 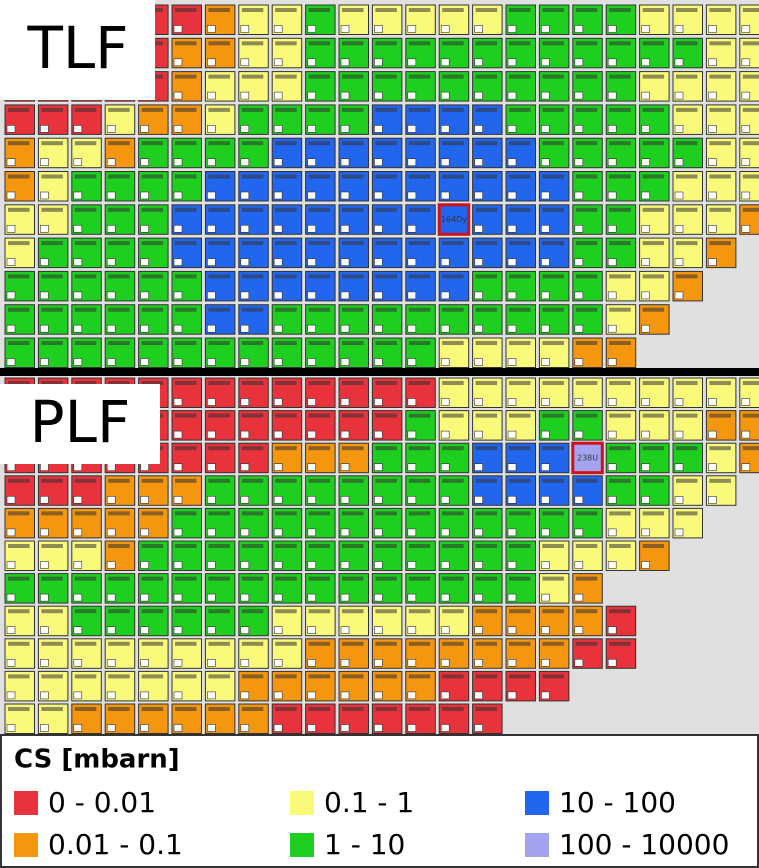 What do you see at coordinates (102, 802) in the screenshot?
I see `legend-label: 0 - 0.01` at bounding box center [102, 802].